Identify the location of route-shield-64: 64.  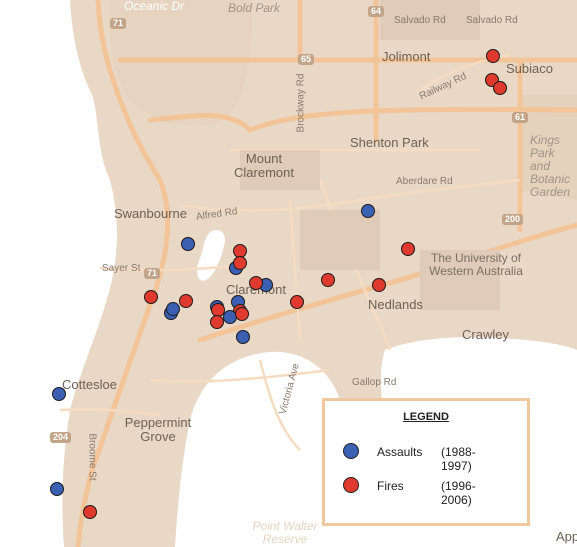
(376, 11).